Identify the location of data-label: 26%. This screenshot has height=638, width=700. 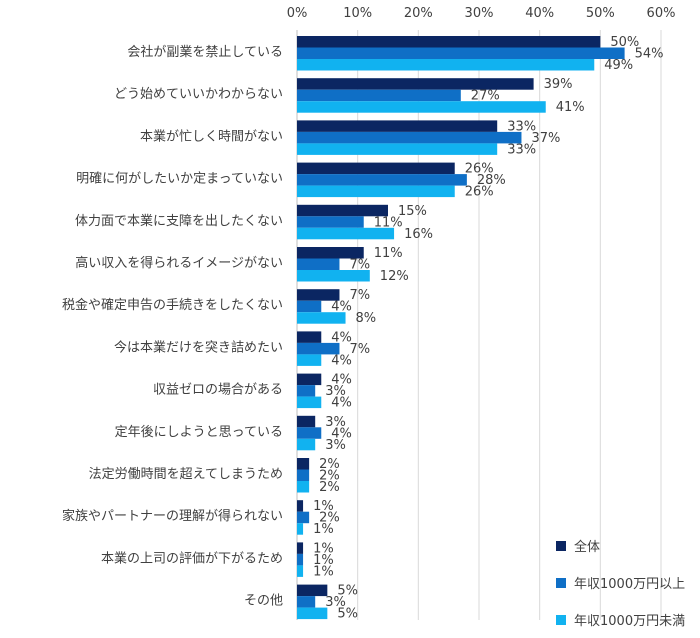
(479, 169).